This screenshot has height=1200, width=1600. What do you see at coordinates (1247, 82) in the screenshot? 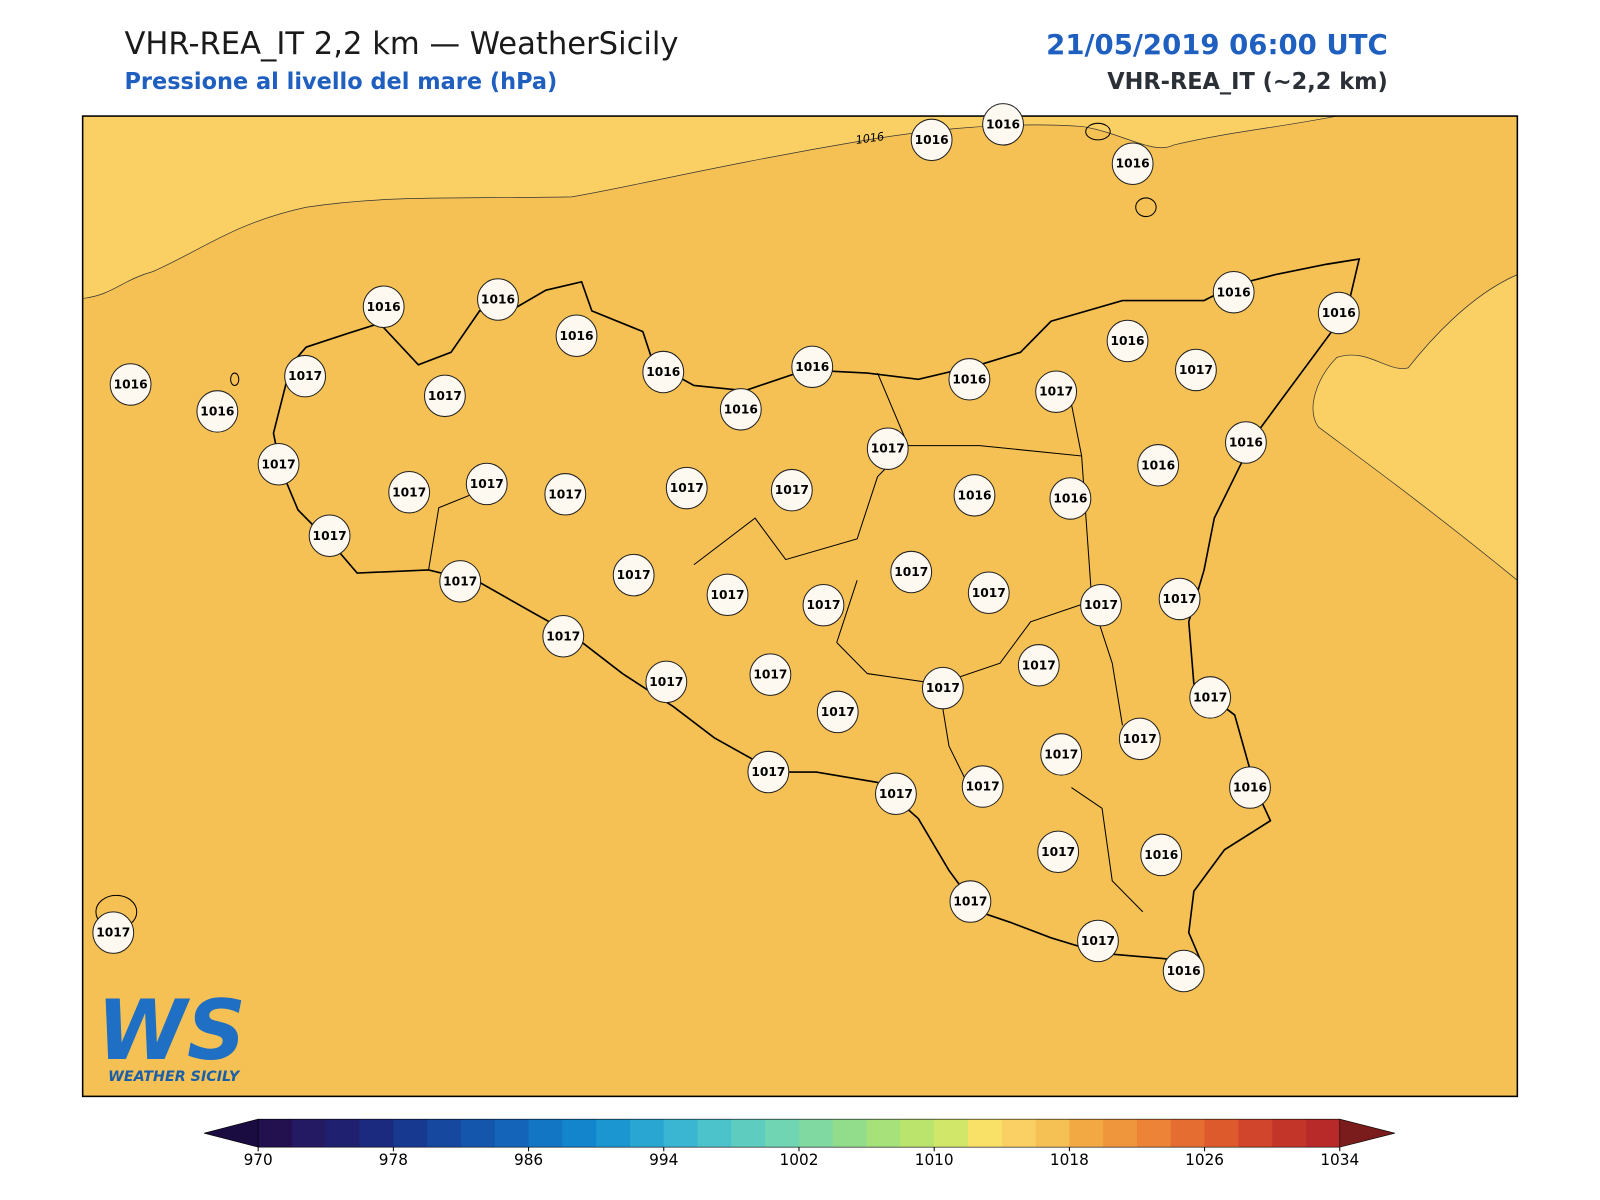
I see `model: VHR-REA_IT (~2,2 km)` at bounding box center [1247, 82].